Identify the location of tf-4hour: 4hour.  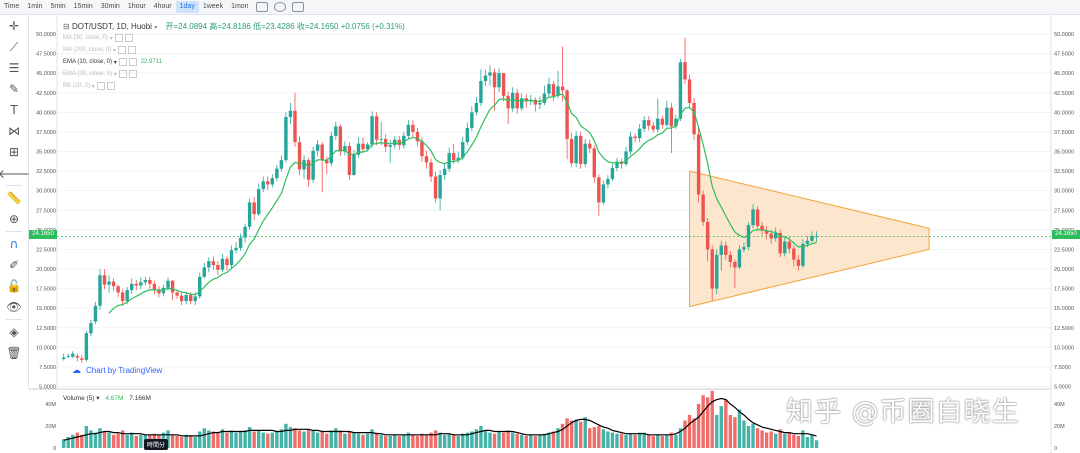
(162, 6).